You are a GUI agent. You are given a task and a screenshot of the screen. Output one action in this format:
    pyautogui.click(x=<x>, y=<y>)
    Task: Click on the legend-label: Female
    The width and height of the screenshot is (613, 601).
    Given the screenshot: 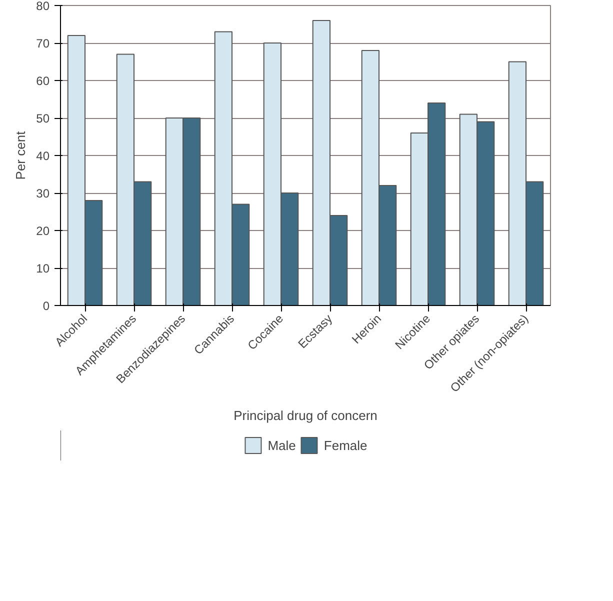 What is the action you would take?
    pyautogui.click(x=346, y=445)
    